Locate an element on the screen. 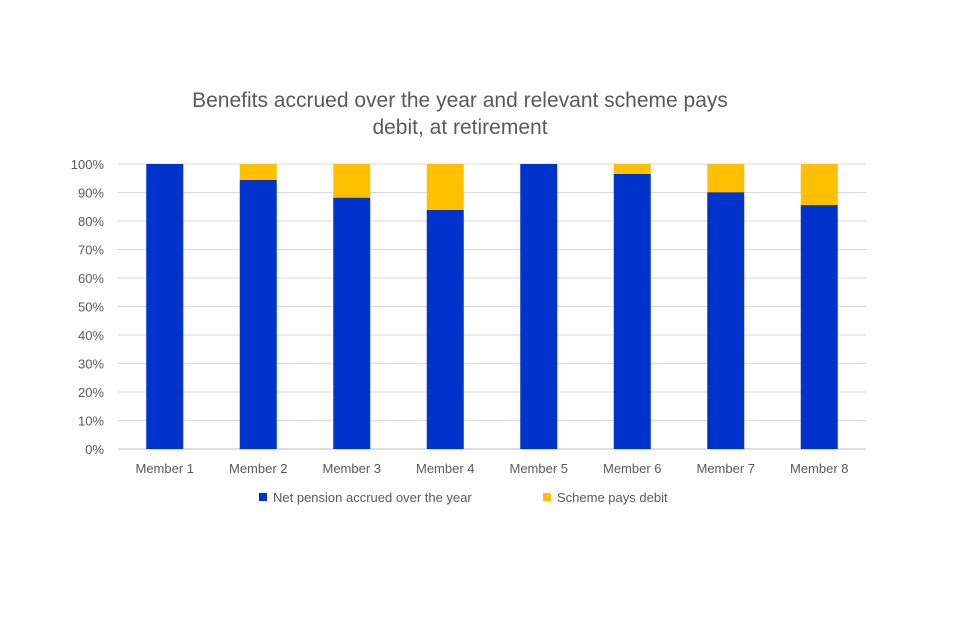 This screenshot has width=960, height=640. y-tick-label: 0% is located at coordinates (94, 449).